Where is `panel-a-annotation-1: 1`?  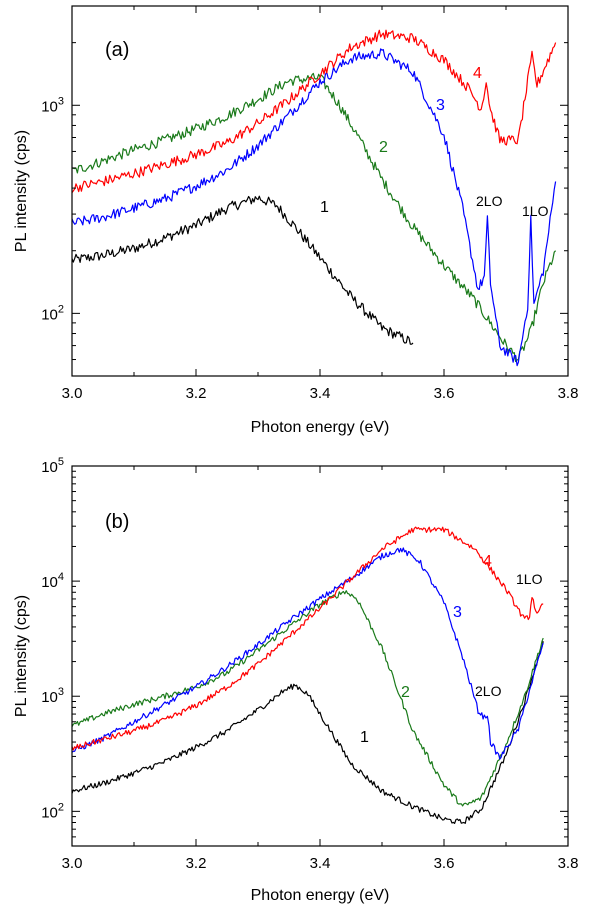
panel-a-annotation-1: 1 is located at coordinates (324, 207).